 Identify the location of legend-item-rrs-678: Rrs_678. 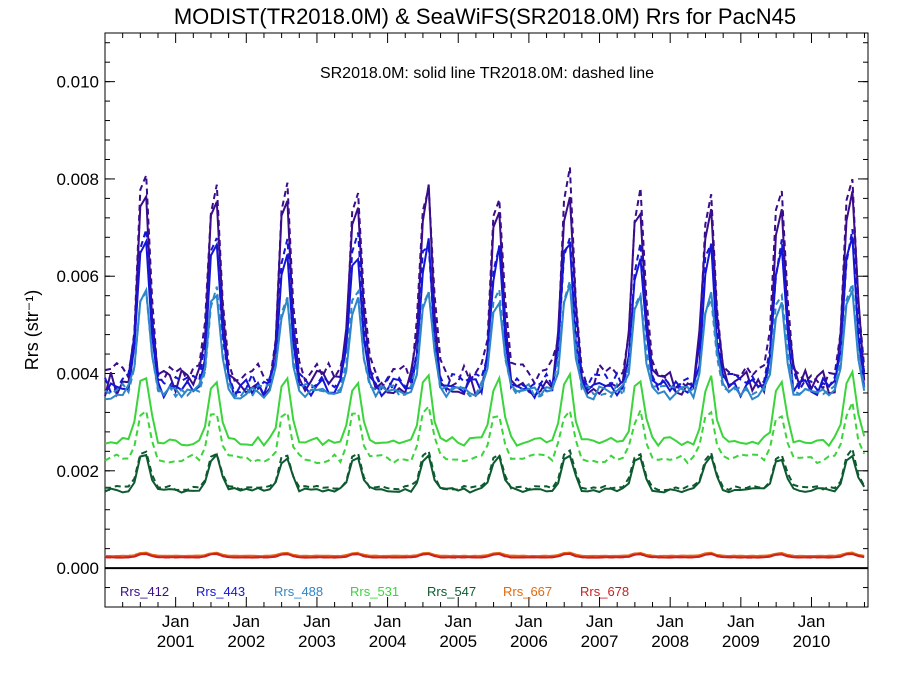
(604, 591).